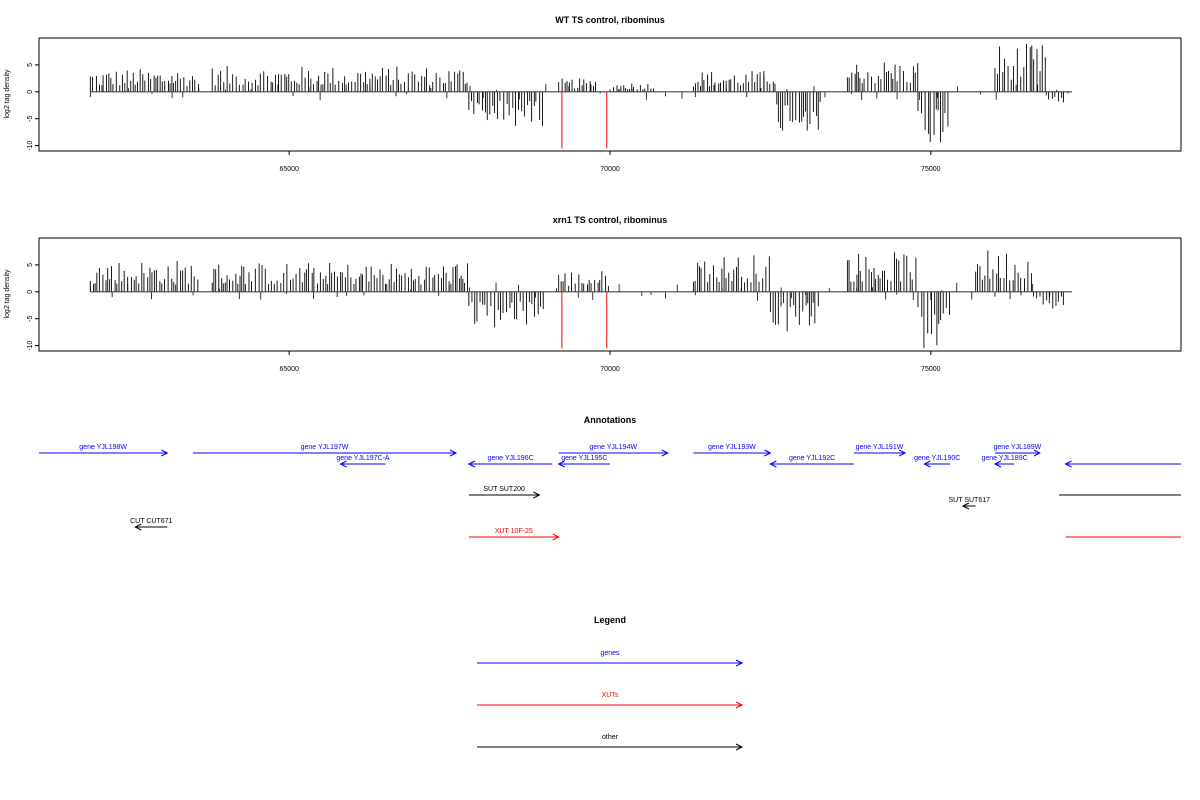 Image resolution: width=1200 pixels, height=800 pixels. What do you see at coordinates (30, 65) in the screenshot?
I see `wt-y-tick-label: 5` at bounding box center [30, 65].